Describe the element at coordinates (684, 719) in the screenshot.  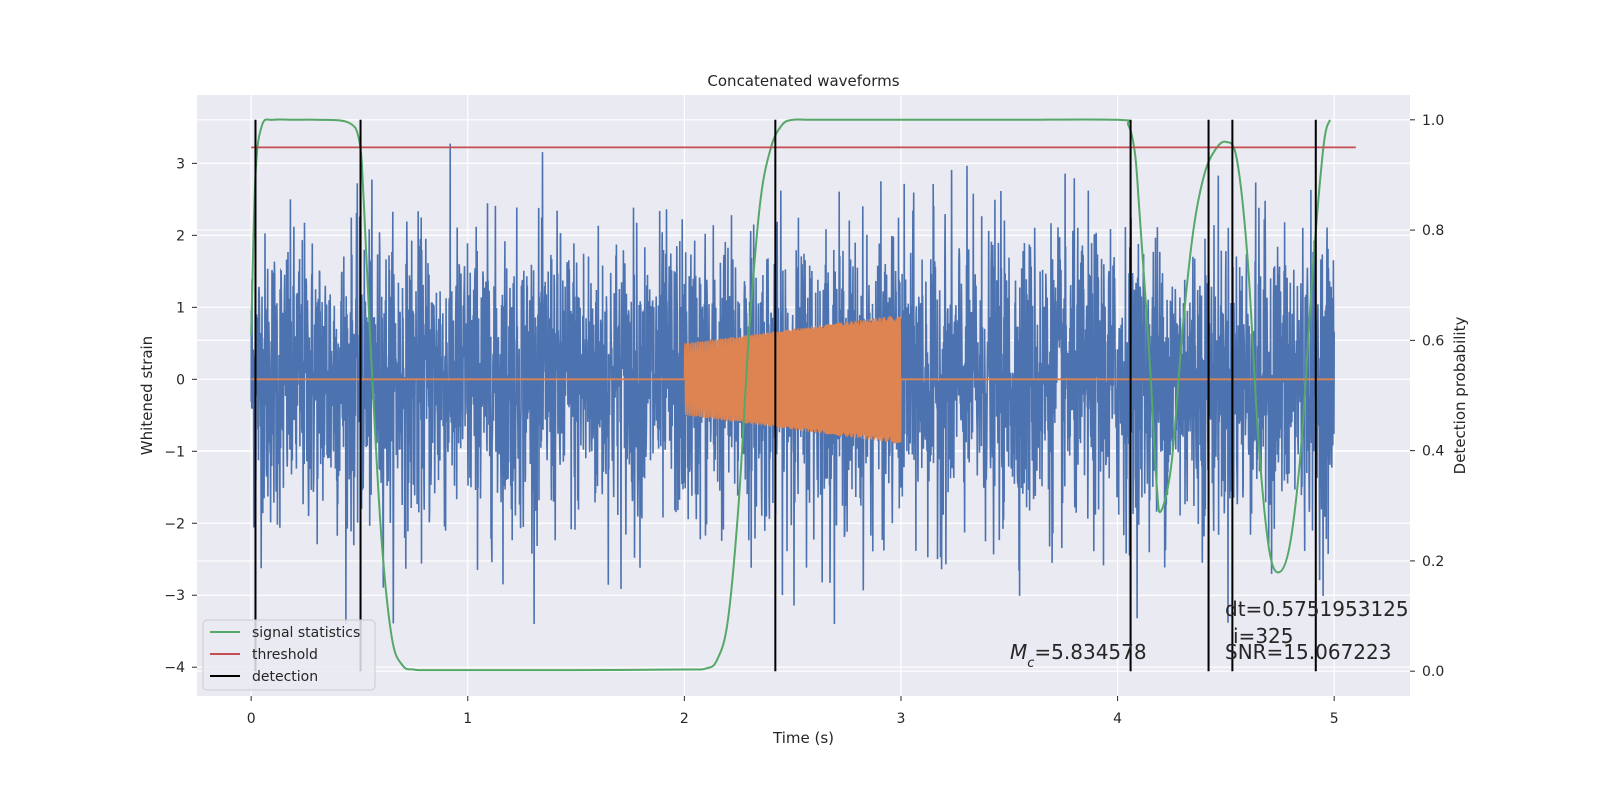
I see `x-tick-label: 2` at that location.